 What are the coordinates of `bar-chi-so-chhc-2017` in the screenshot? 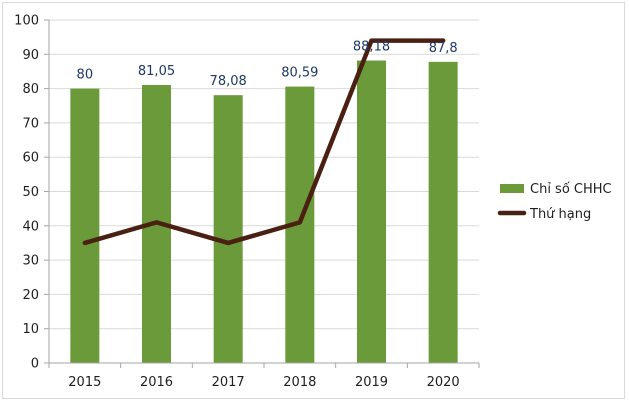 It's located at (228, 229).